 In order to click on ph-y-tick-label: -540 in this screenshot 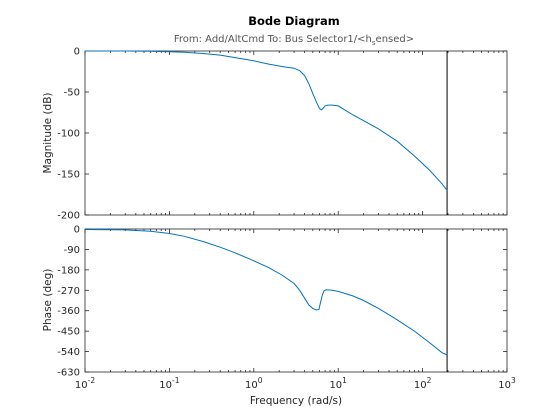, I will do `click(68, 352)`.